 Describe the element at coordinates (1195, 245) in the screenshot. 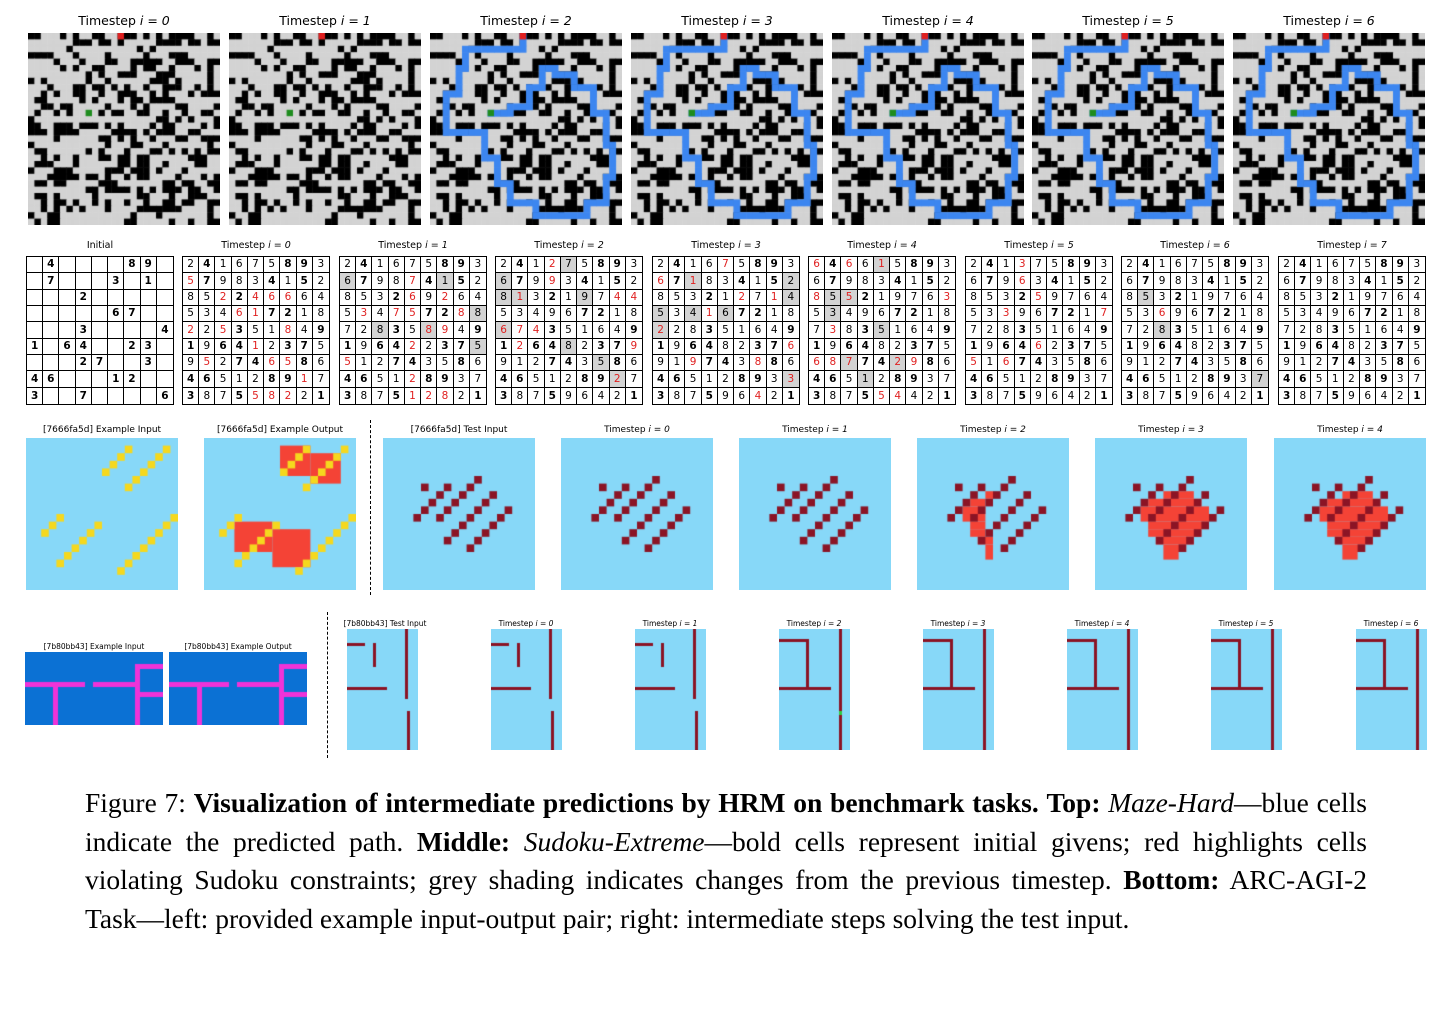

I see `sudoku-title-7: Timestep i = 6` at that location.